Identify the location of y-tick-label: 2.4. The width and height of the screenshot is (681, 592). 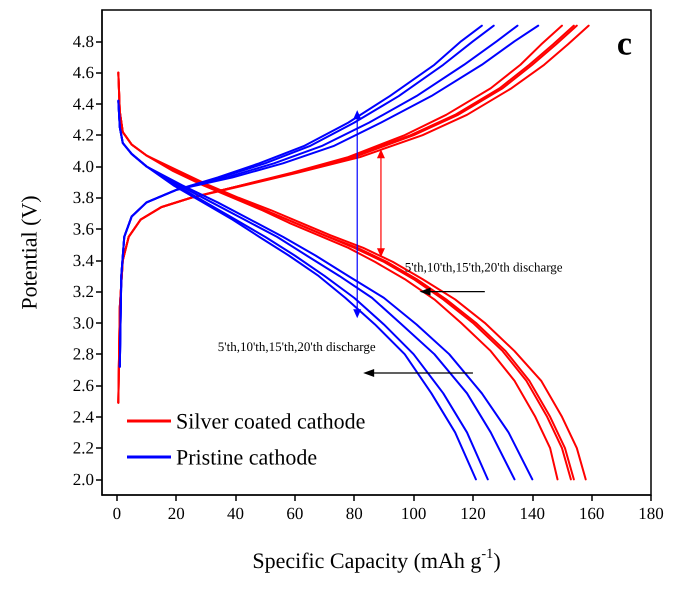
(83, 416).